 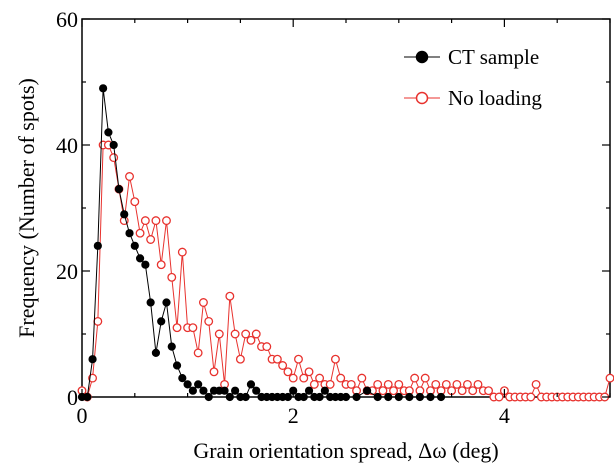 What do you see at coordinates (493, 57) in the screenshot?
I see `legend-label-ct-sample: CT sample` at bounding box center [493, 57].